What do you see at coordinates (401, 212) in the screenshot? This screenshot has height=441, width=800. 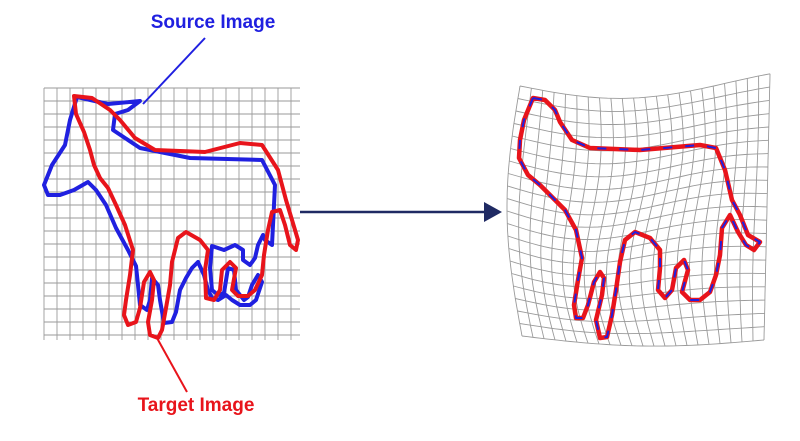 I see `transform-arrow` at bounding box center [401, 212].